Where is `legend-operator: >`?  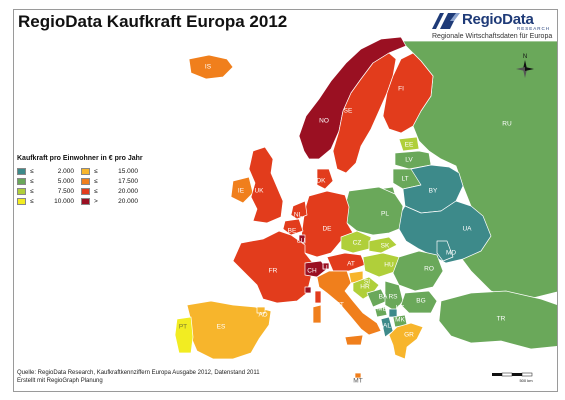 legend-operator: > is located at coordinates (96, 201).